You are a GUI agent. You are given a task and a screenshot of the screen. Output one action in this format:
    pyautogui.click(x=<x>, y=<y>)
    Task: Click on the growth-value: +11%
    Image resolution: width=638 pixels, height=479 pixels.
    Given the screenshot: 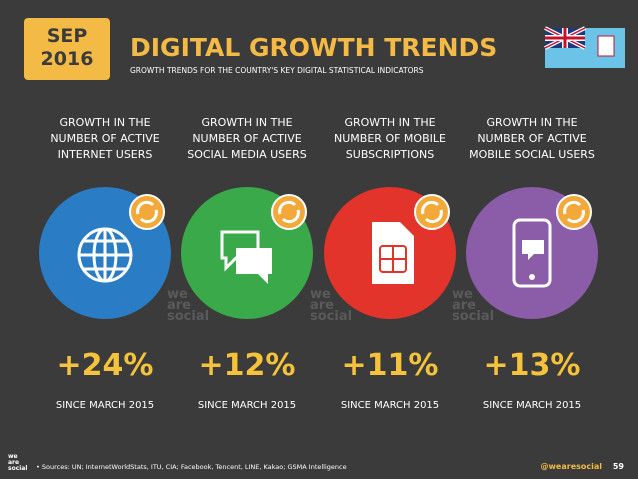 What is the action you would take?
    pyautogui.click(x=390, y=365)
    